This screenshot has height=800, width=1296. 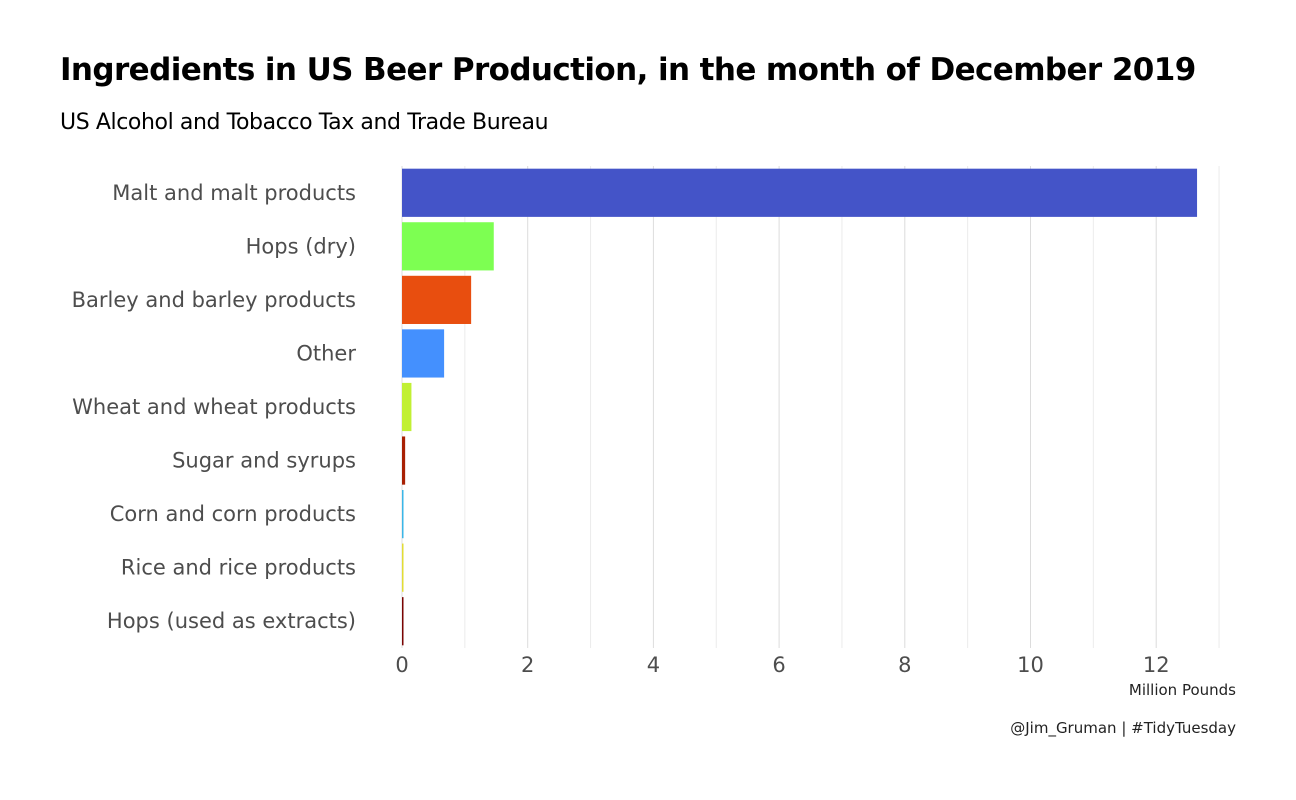 I want to click on chart-caption: @Jim_Gruman | #TidyTuesday, so click(x=1123, y=728).